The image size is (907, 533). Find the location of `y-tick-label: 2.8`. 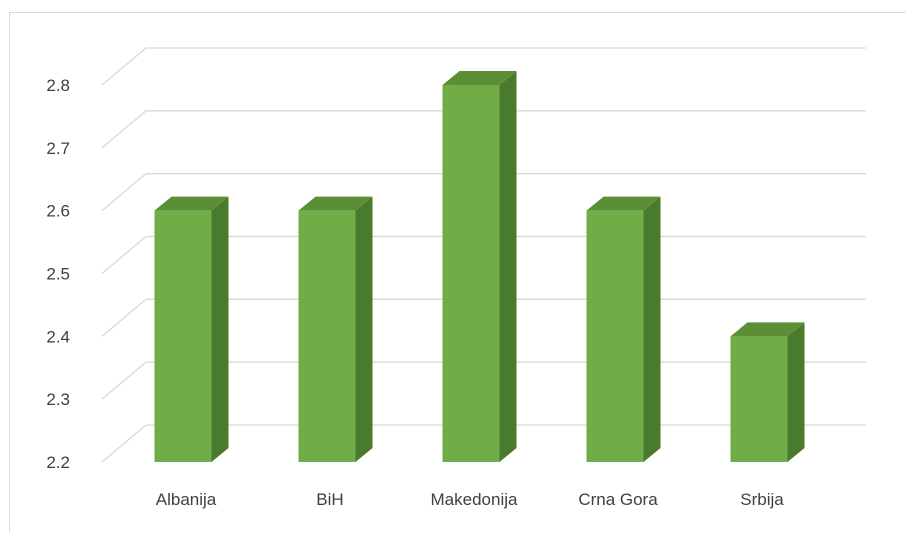

y-tick-label: 2.8 is located at coordinates (58, 85).